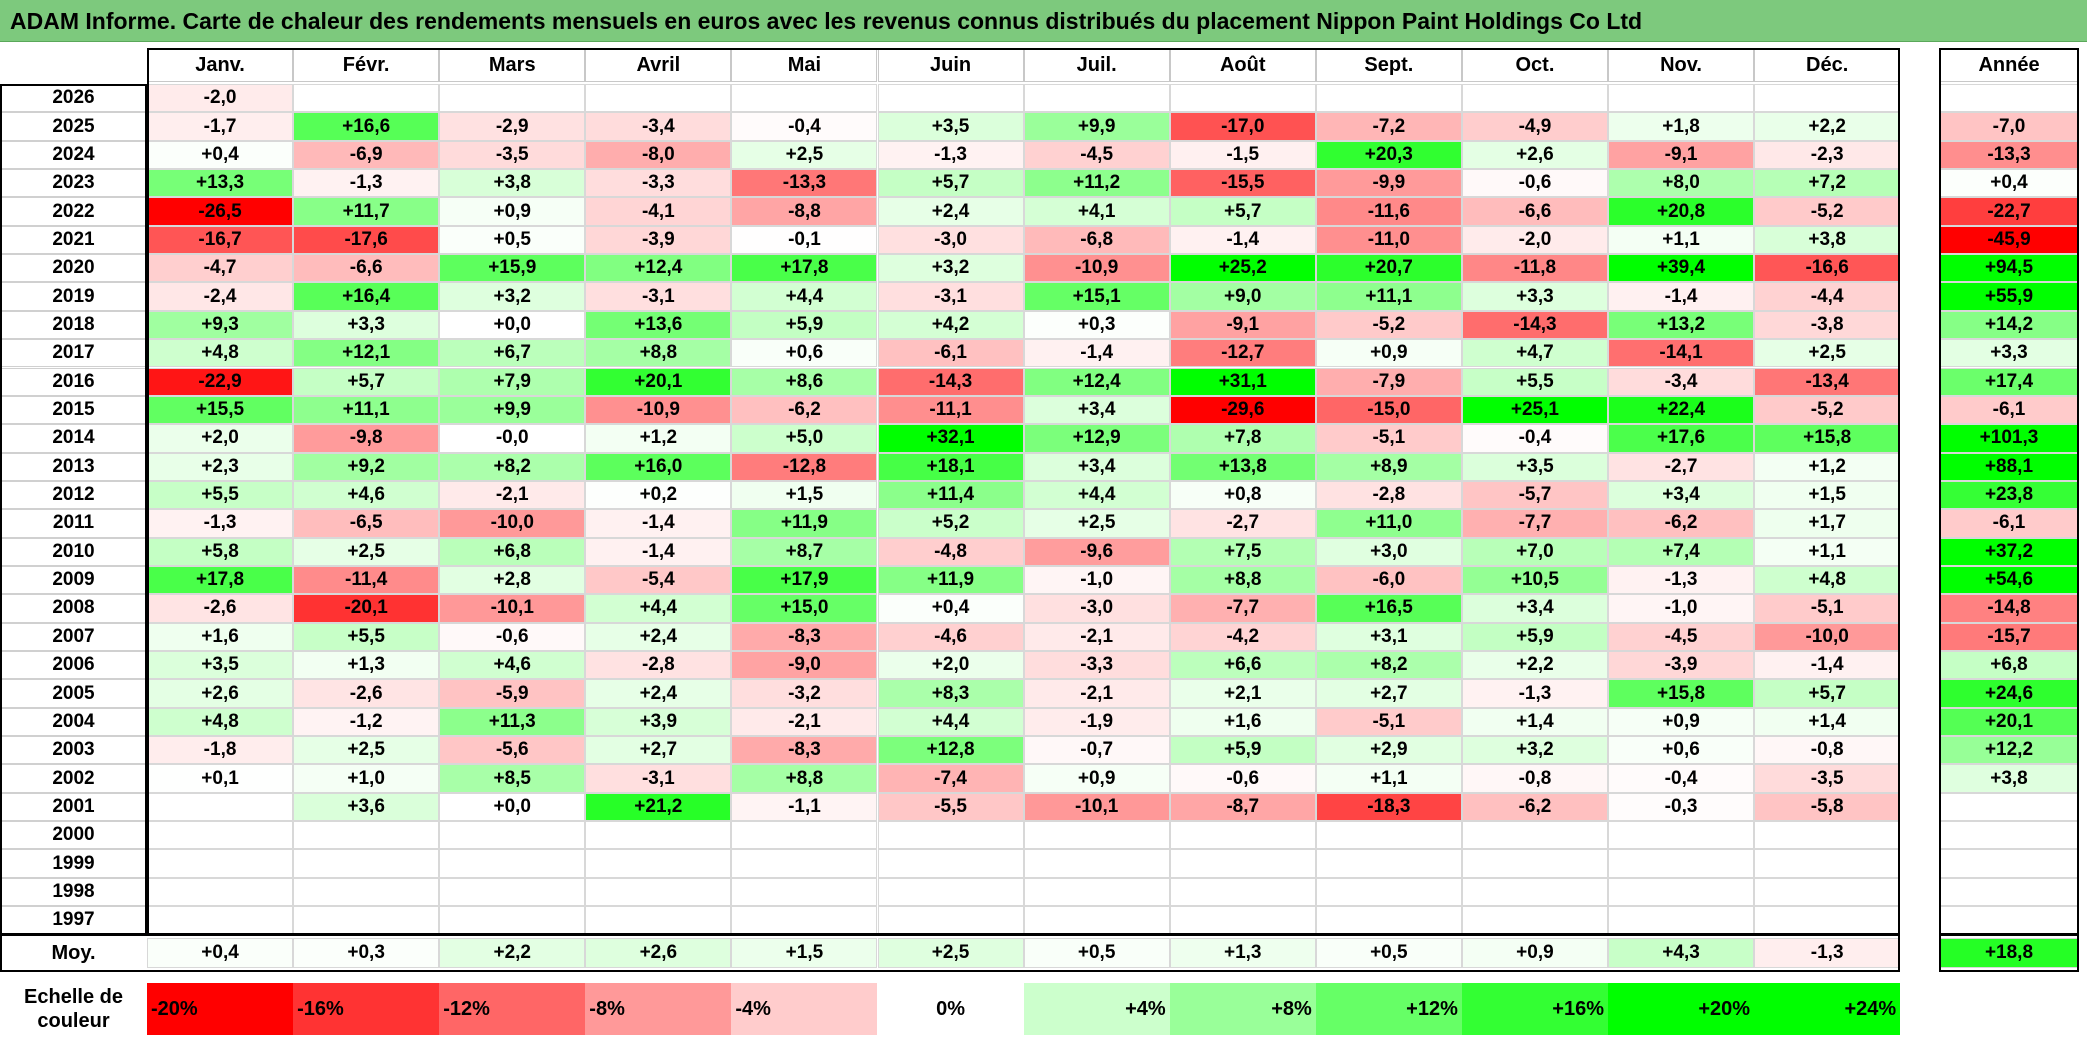 The height and width of the screenshot is (1037, 2087). I want to click on heatmap-cell: -7,2, so click(1388, 126).